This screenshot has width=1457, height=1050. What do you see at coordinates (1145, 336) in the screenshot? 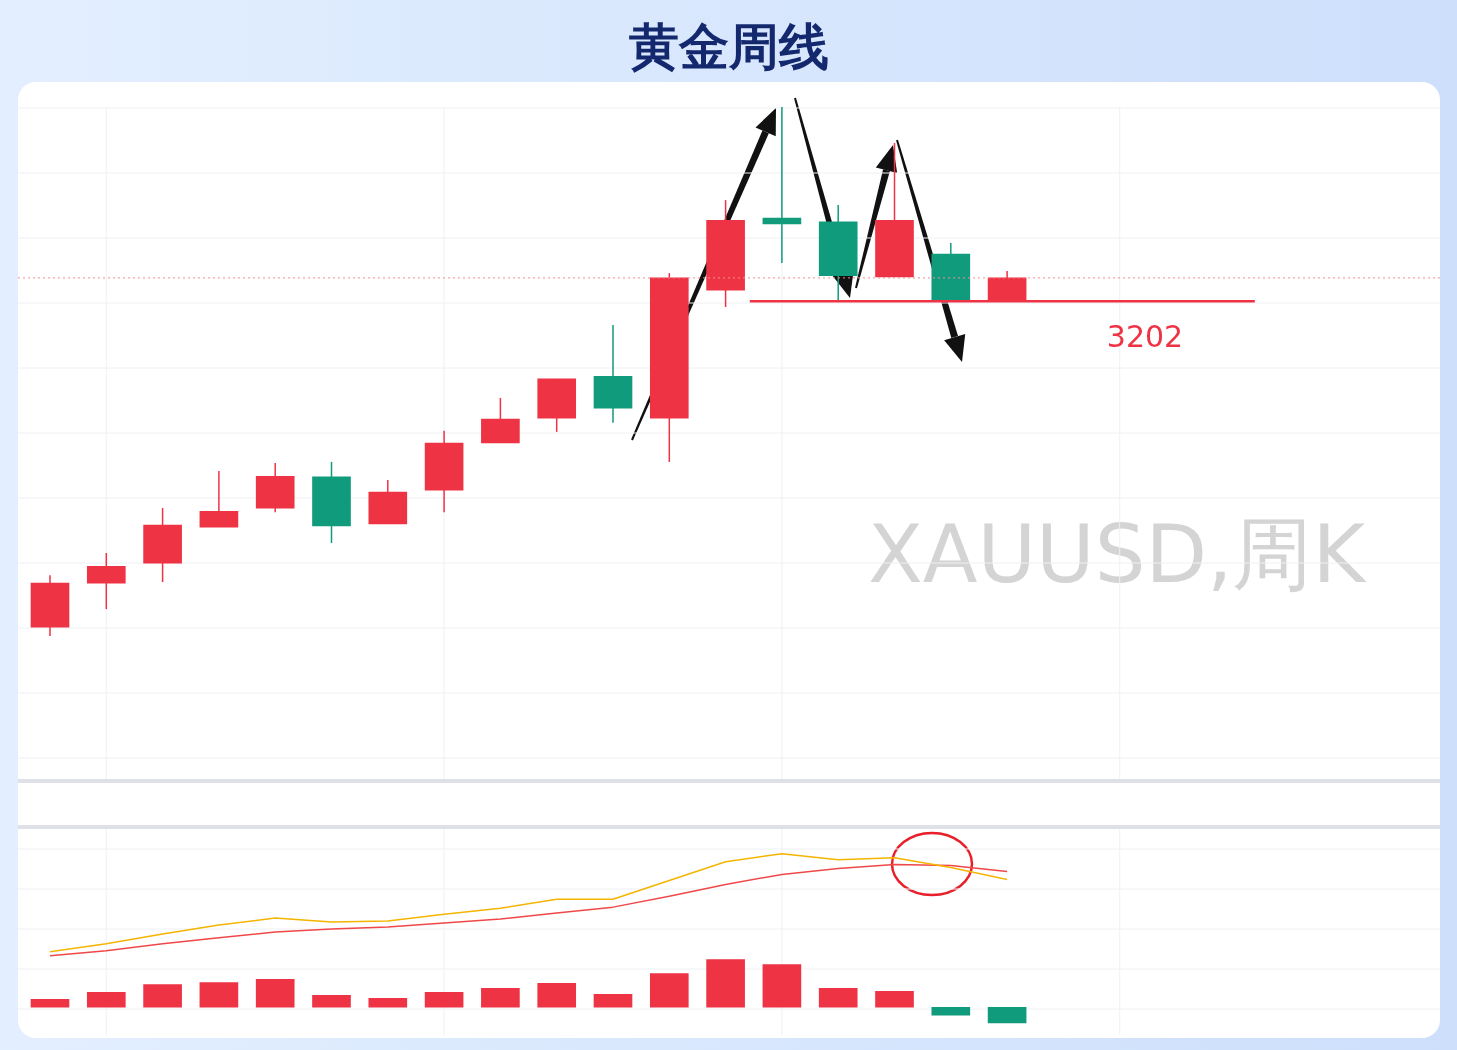
I see `text: 3202` at bounding box center [1145, 336].